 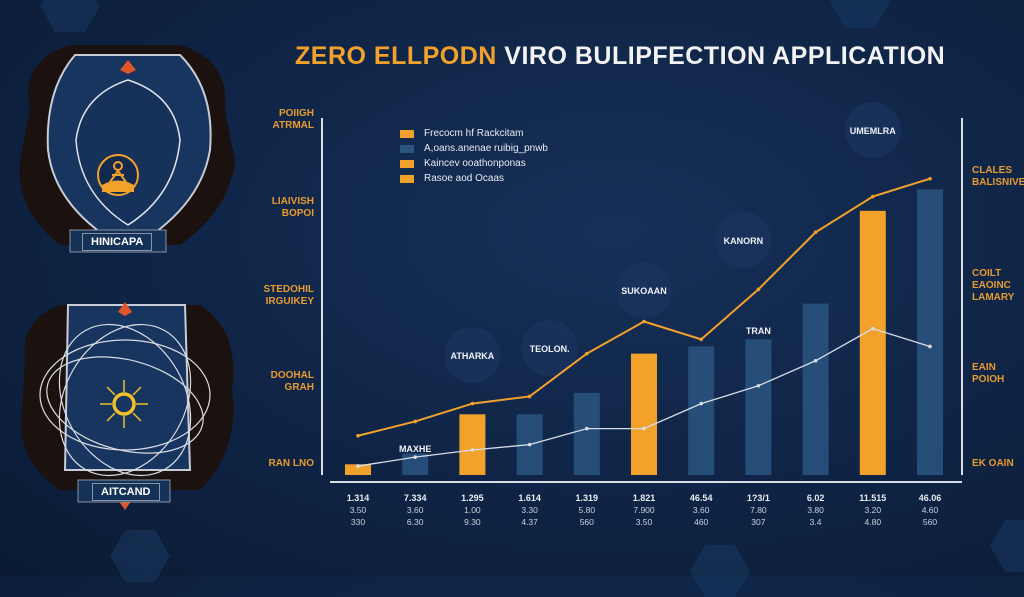 What do you see at coordinates (288, 295) in the screenshot?
I see `left-axis-label: STEDOHIL IRGUIKEY` at bounding box center [288, 295].